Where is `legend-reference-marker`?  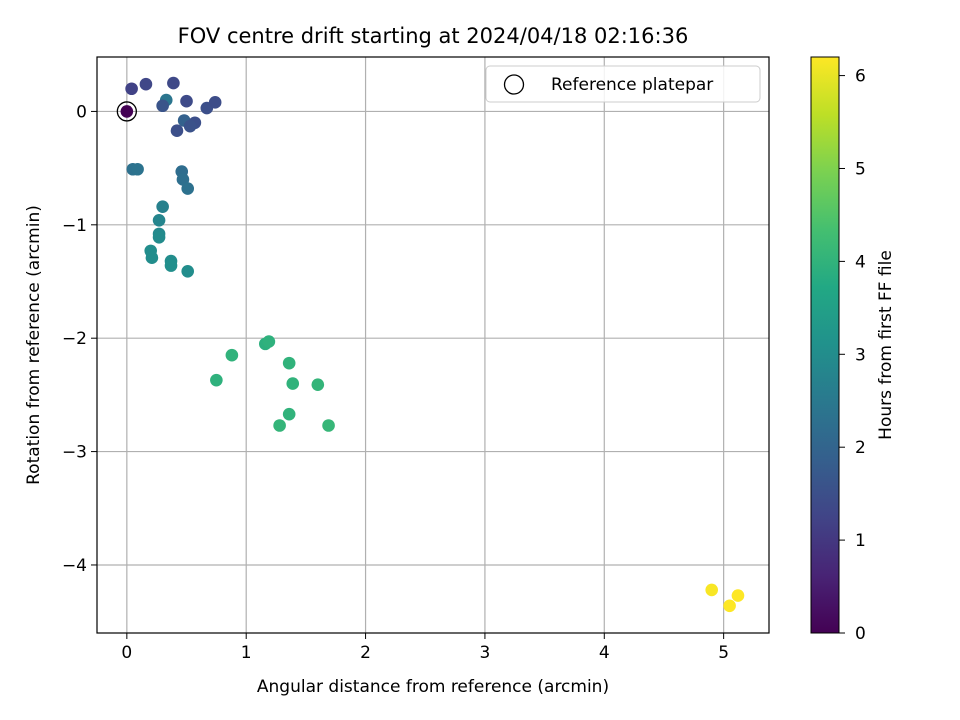
legend-reference-marker is located at coordinates (514, 84).